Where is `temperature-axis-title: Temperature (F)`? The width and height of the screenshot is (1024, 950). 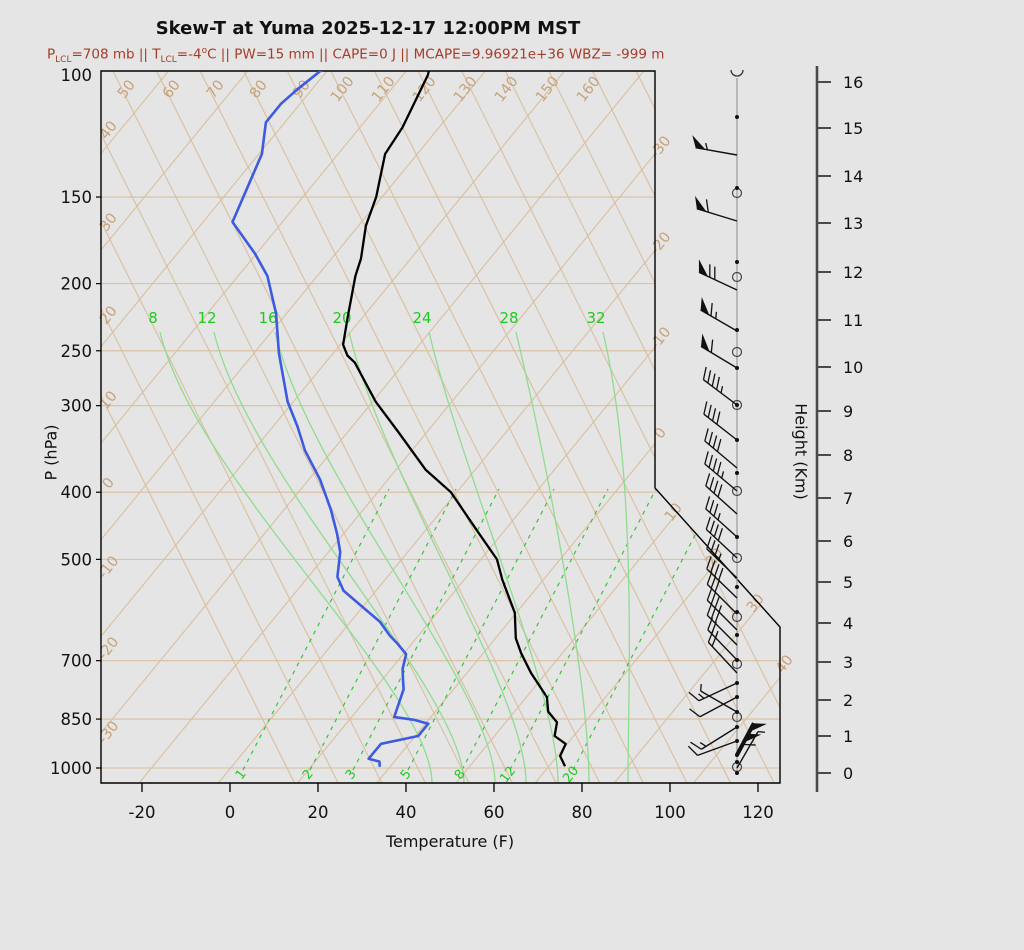
temperature-axis-title: Temperature (F) is located at coordinates (450, 841).